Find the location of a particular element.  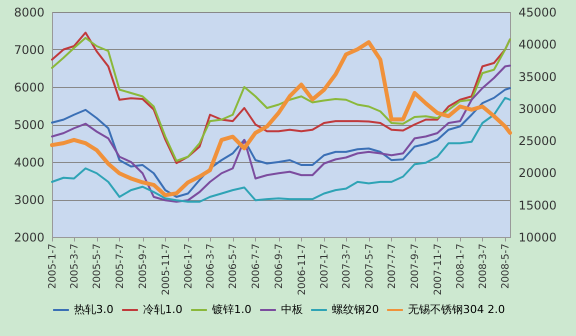

legend-label: 无锡不锈钢304 2.0 is located at coordinates (456, 309).